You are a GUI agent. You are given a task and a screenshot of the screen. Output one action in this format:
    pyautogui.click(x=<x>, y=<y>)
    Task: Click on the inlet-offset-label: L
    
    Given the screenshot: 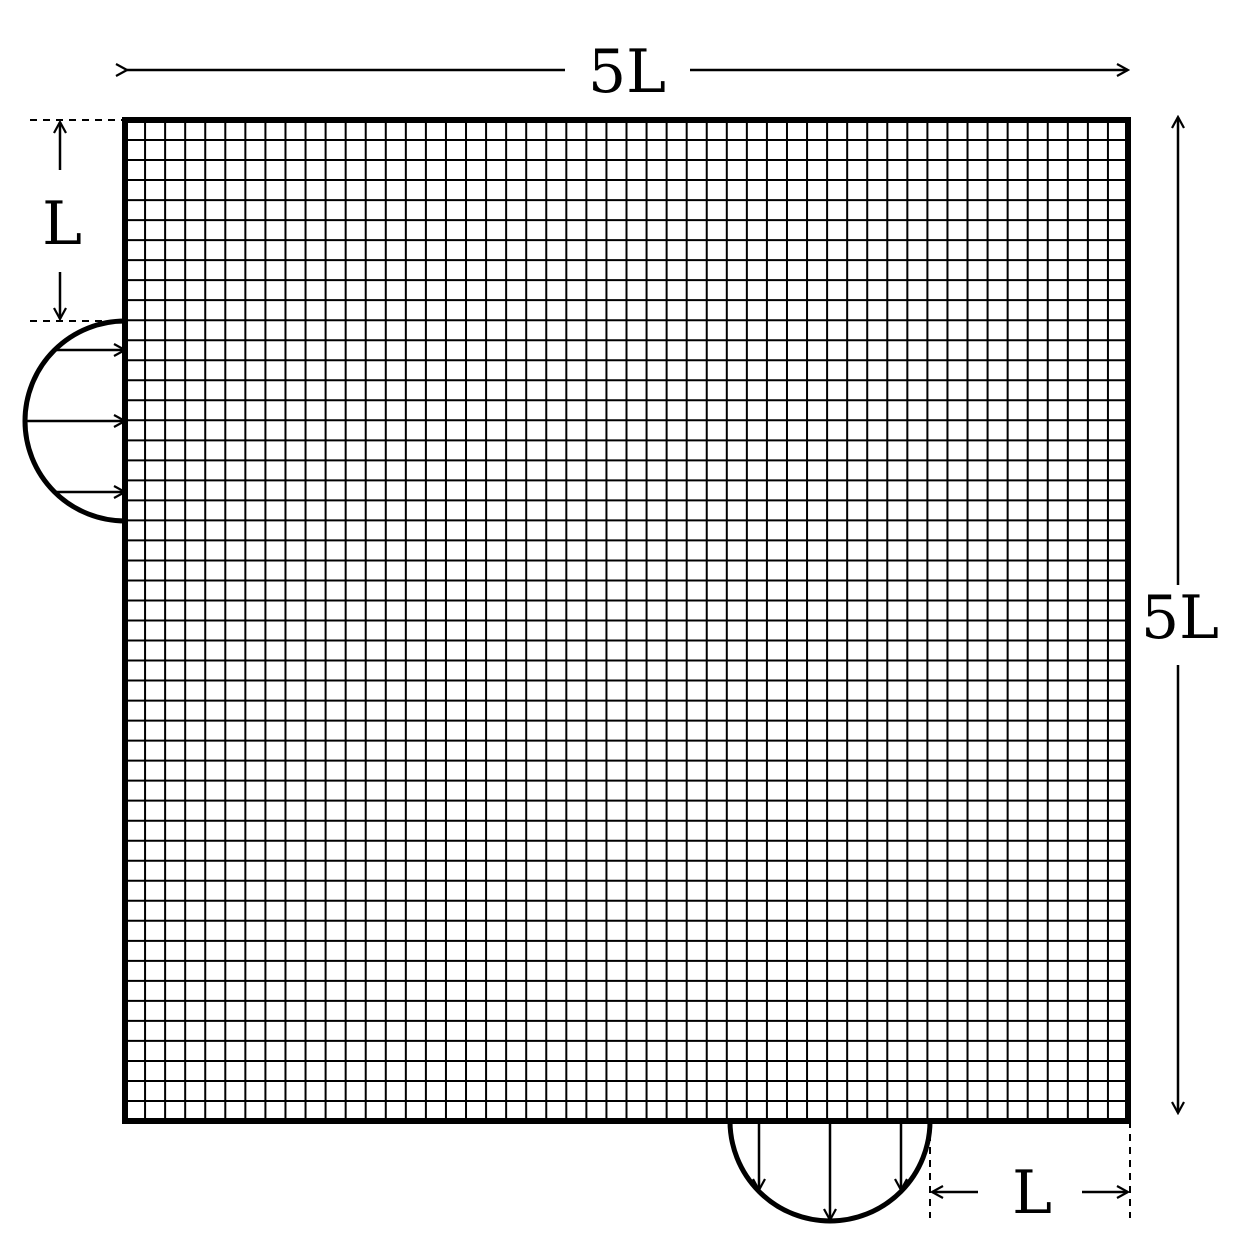 What is the action you would take?
    pyautogui.click(x=62, y=224)
    